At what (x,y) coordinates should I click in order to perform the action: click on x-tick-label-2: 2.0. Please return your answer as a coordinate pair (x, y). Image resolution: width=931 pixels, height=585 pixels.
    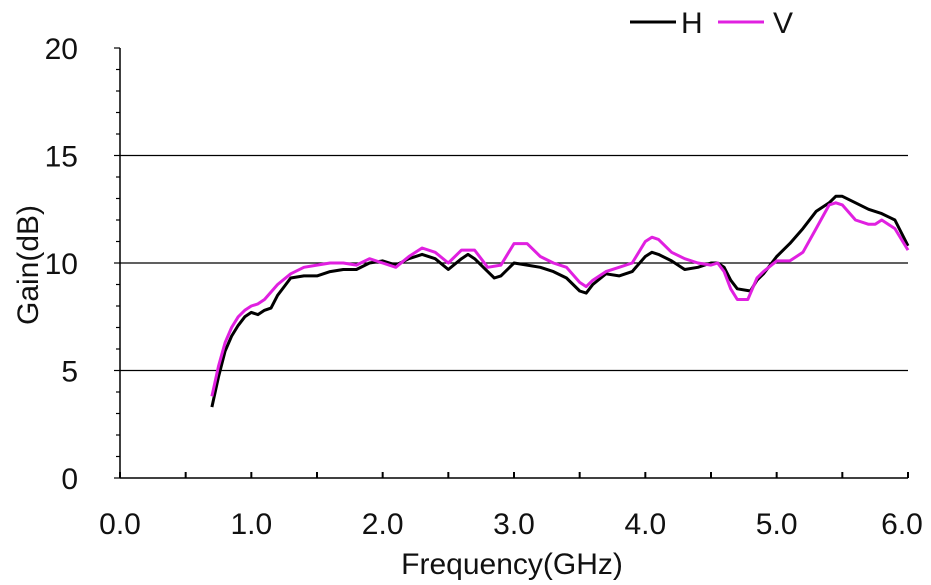
    Looking at the image, I should click on (383, 524).